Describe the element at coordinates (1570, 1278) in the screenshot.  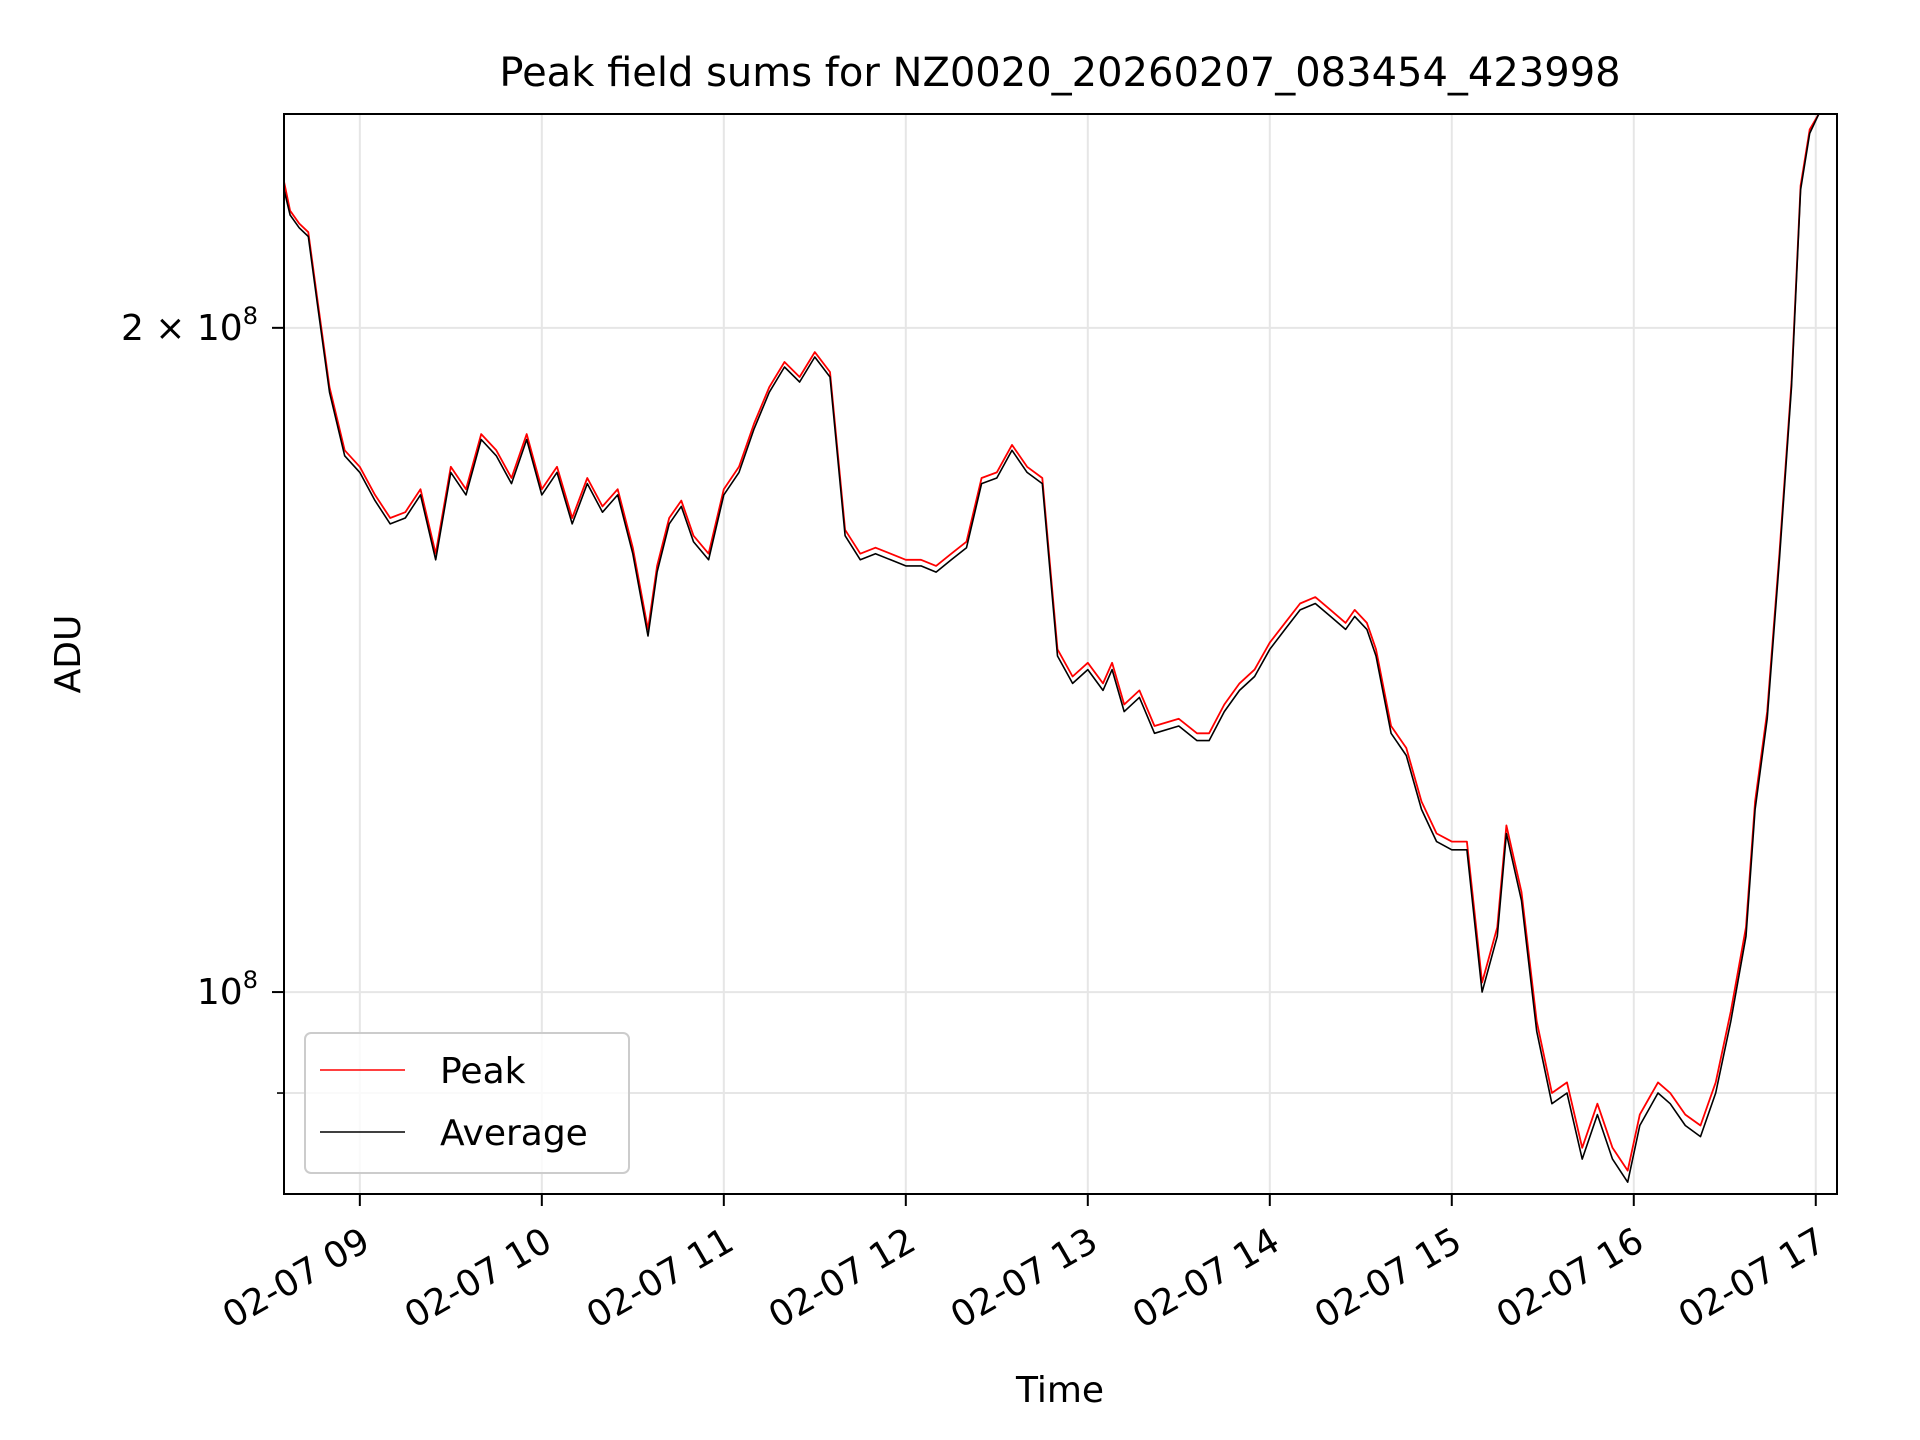
I see `x-tick-label: 02-07 16` at that location.